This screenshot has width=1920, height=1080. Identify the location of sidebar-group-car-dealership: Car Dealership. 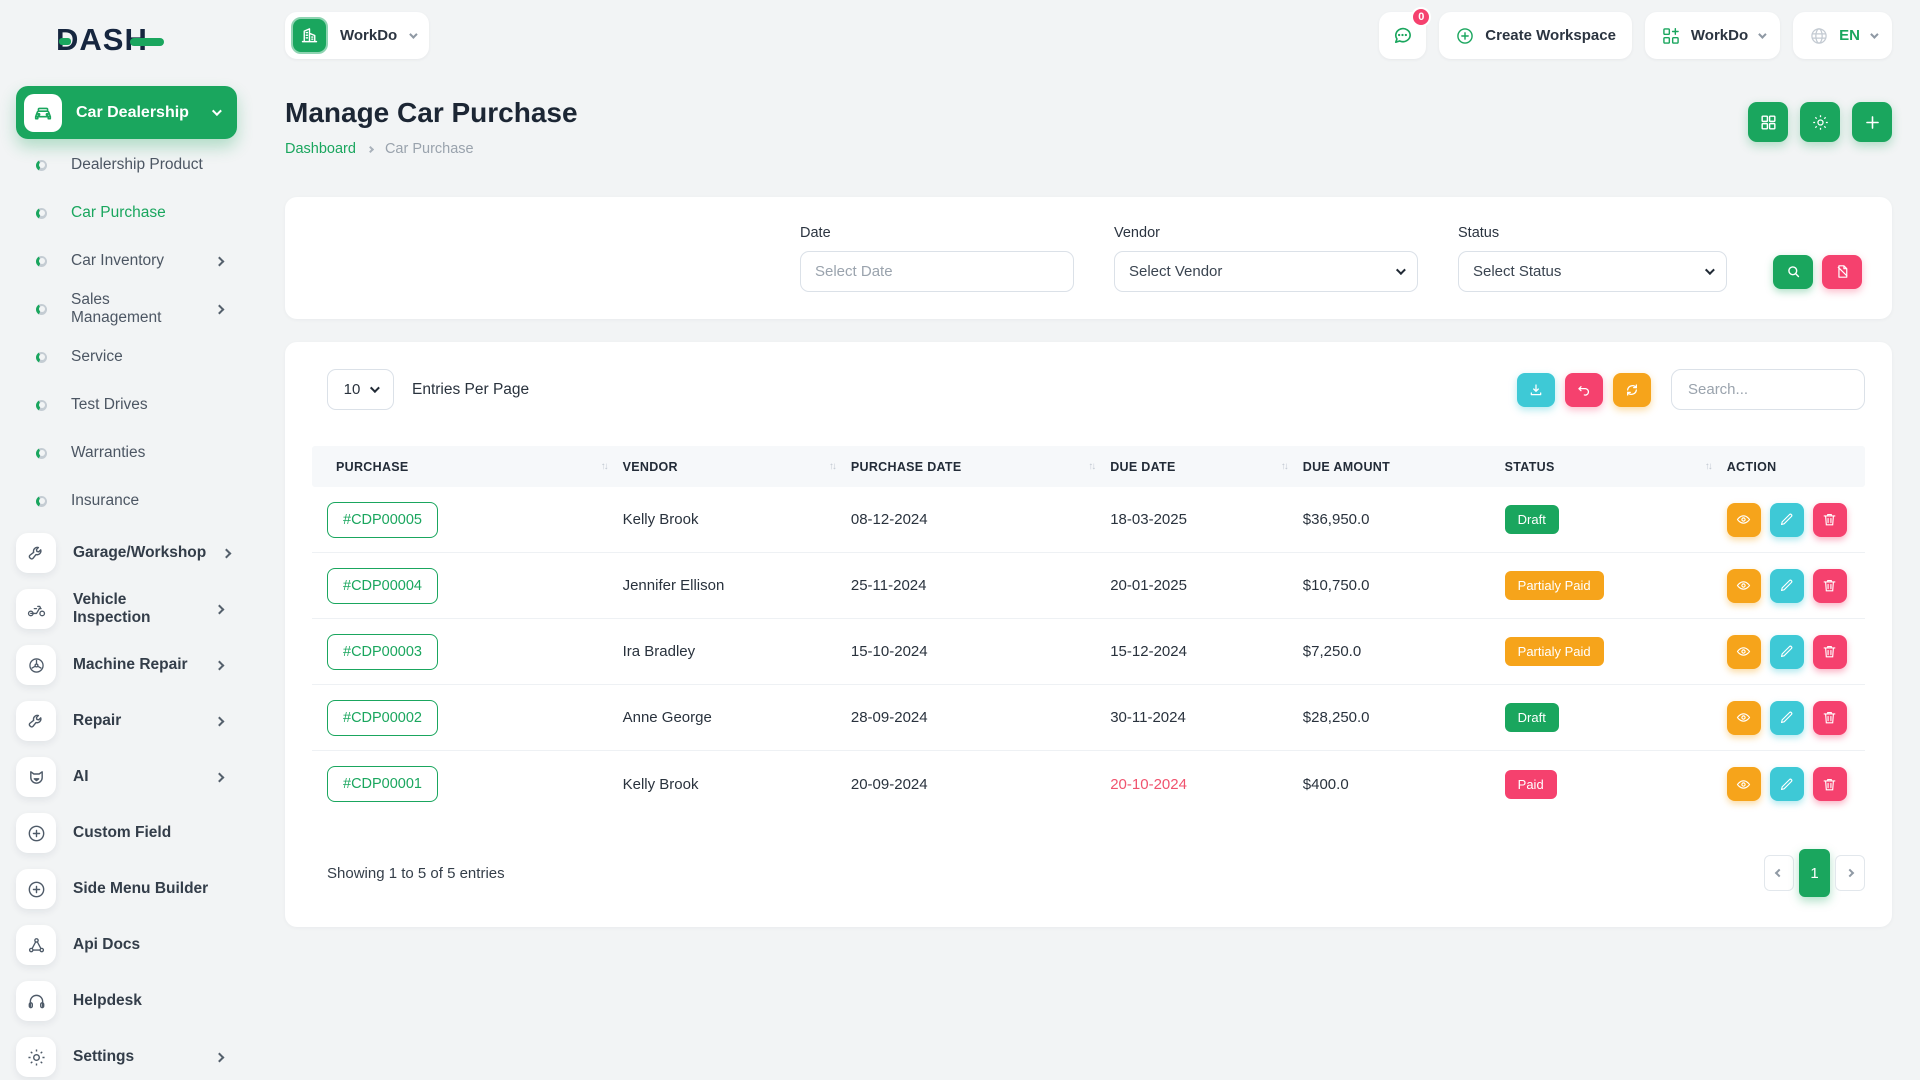
(126, 112).